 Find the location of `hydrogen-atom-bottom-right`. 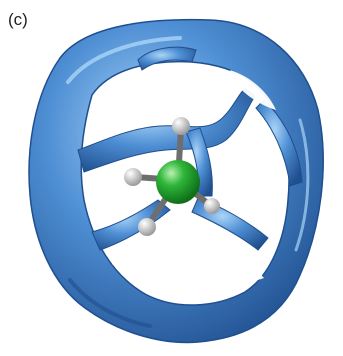

hydrogen-atom-bottom-right is located at coordinates (212, 206).